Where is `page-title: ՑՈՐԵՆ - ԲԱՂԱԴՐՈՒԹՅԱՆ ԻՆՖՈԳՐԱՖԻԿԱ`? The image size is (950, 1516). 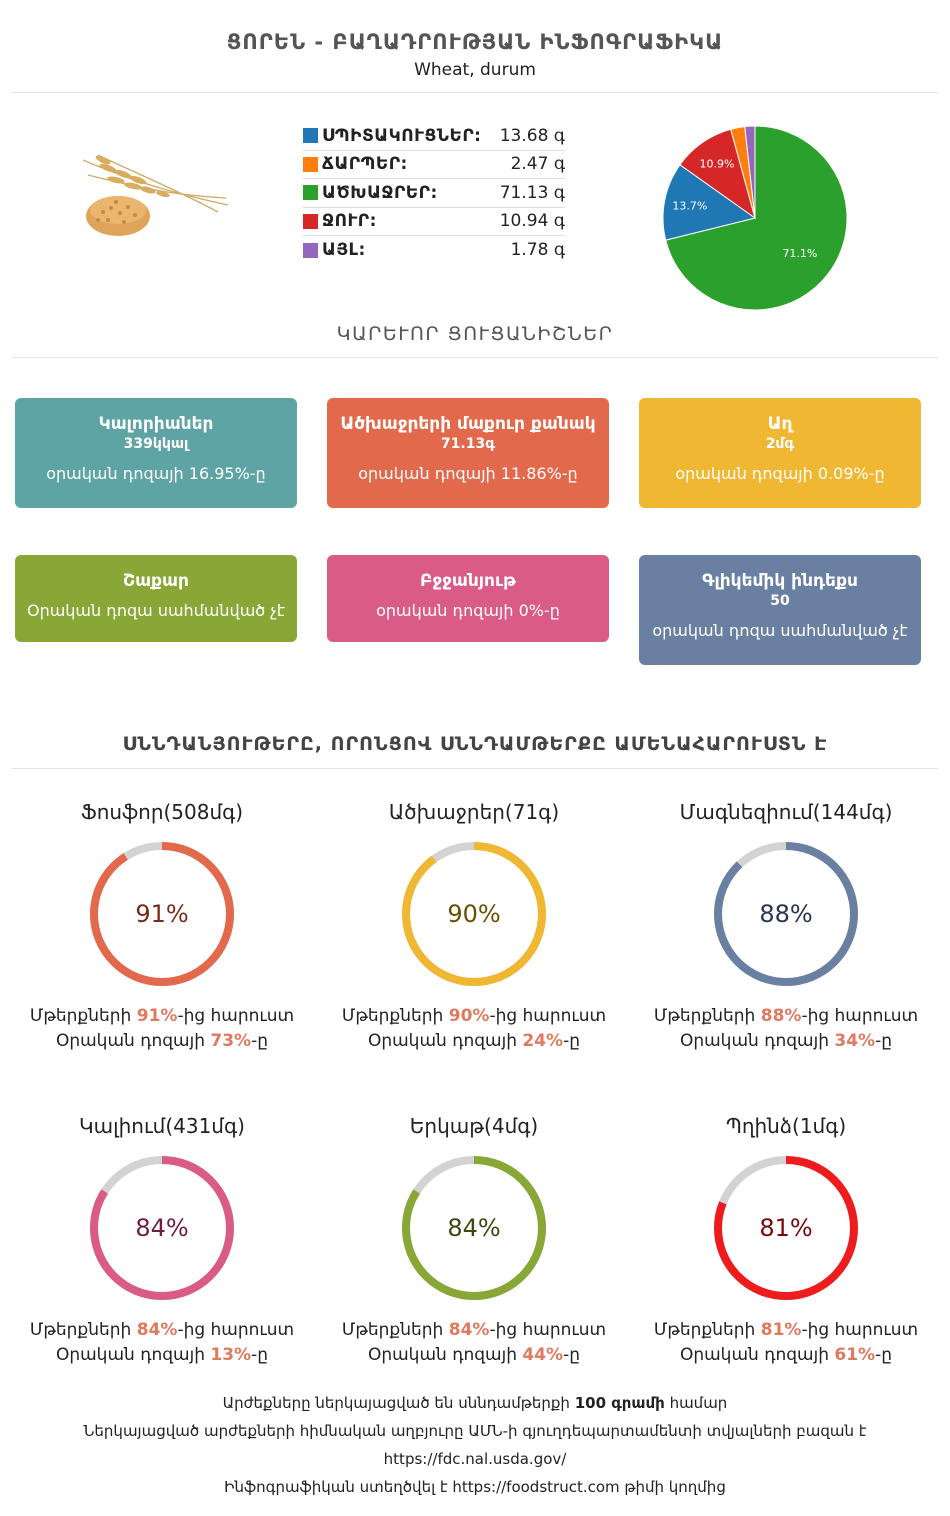
page-title: ՑՈՐԵՆ - ԲԱՂԱԴՐՈՒԹՅԱՆ ԻՆՖՈԳՐԱՖԻԿԱ is located at coordinates (475, 42).